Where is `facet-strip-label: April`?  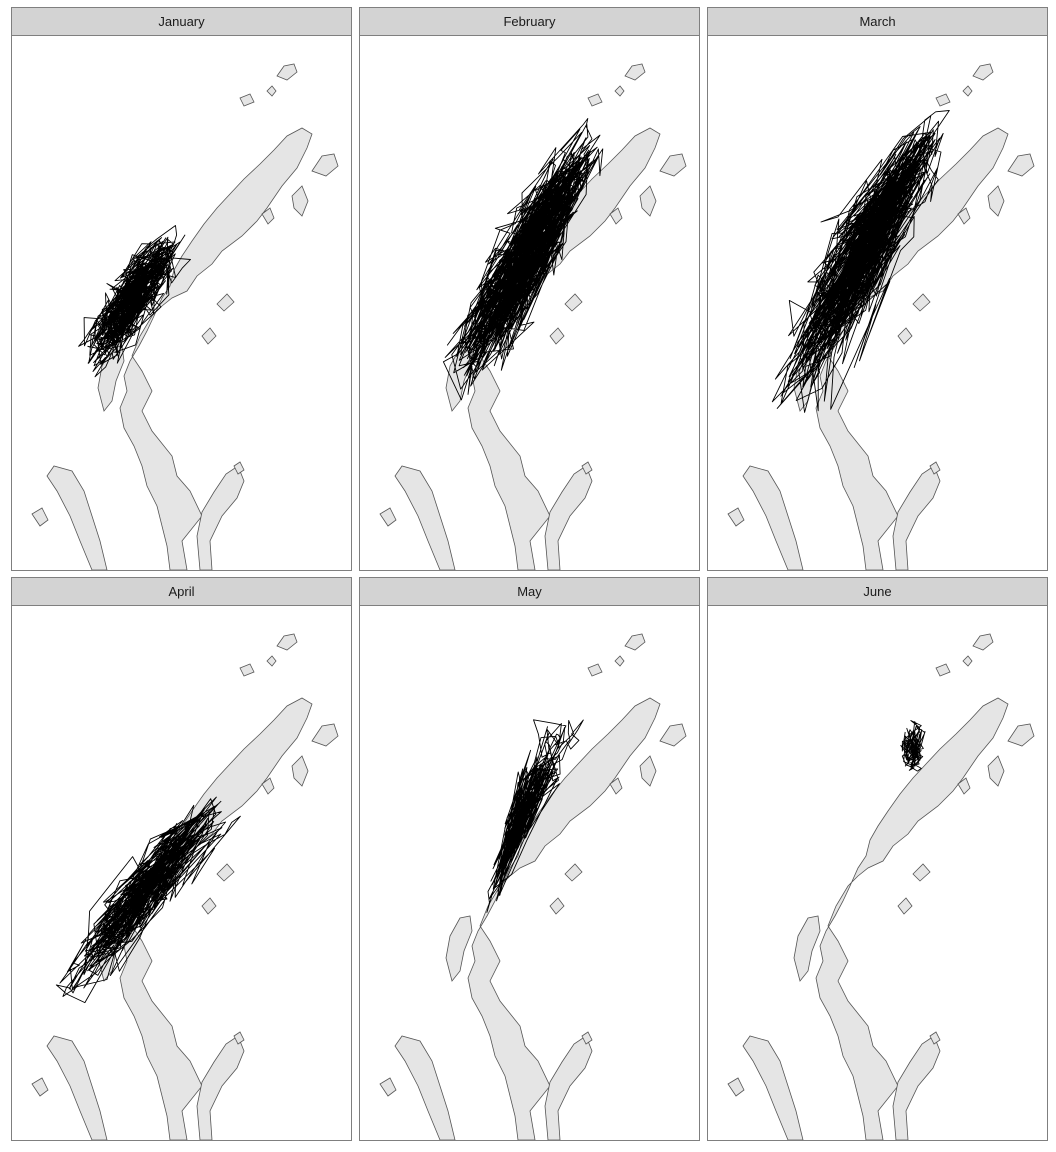
facet-strip-label: April is located at coordinates (181, 592).